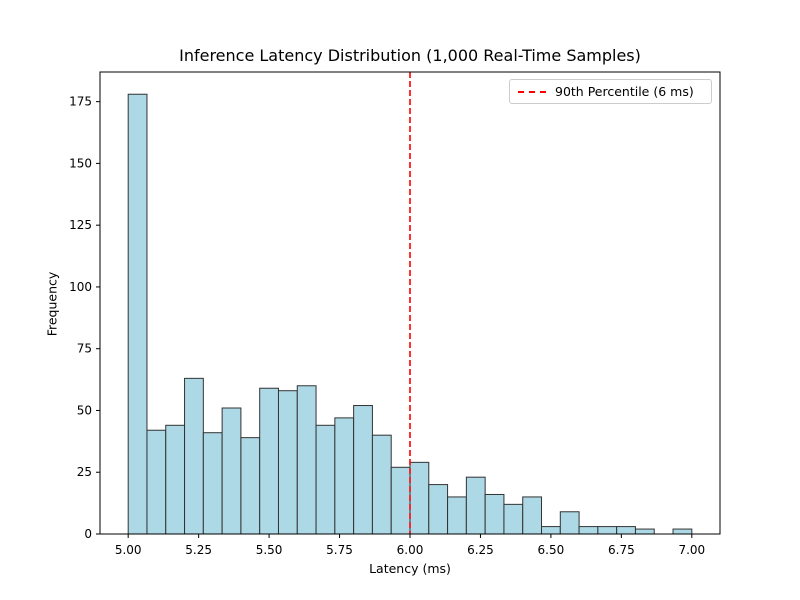  Describe the element at coordinates (410, 568) in the screenshot. I see `x-axis-label: Latency (ms)` at that location.